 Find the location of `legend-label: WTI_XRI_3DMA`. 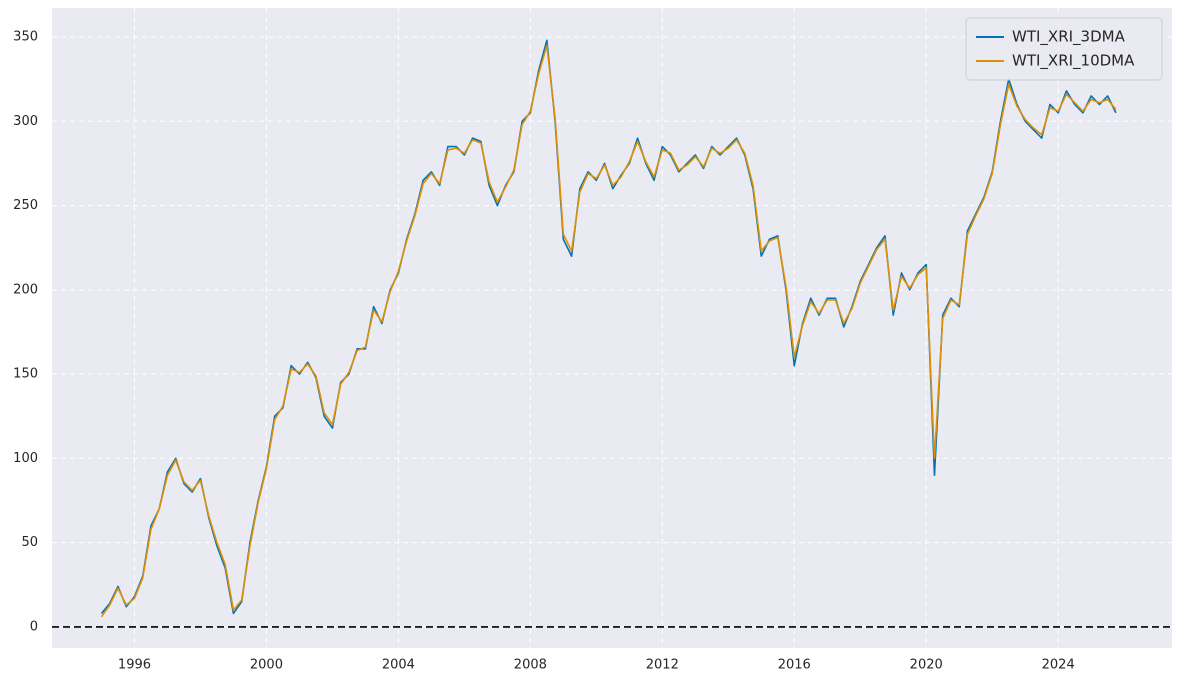

legend-label: WTI_XRI_3DMA is located at coordinates (1069, 37).